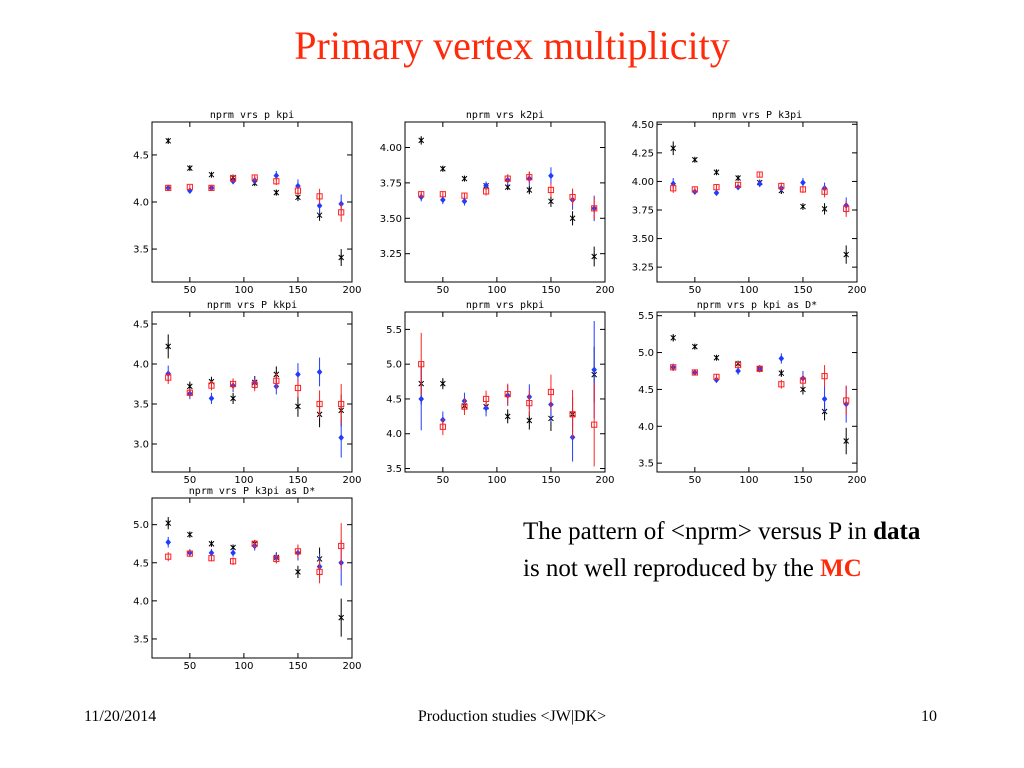  Describe the element at coordinates (643, 125) in the screenshot. I see `y-tick-label: 4.50` at that location.